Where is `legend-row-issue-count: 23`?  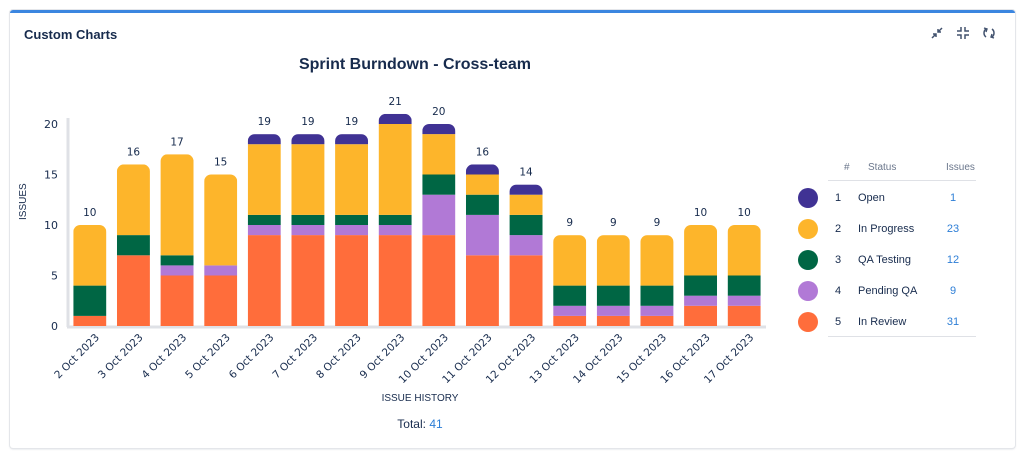
legend-row-issue-count: 23 is located at coordinates (953, 229).